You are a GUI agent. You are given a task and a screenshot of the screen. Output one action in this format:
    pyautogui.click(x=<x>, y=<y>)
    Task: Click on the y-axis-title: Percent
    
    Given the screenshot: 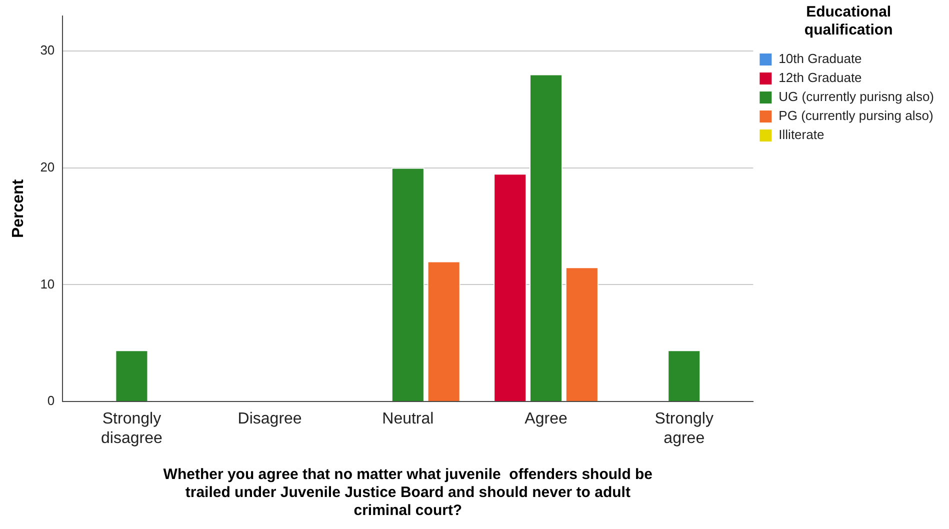 What is the action you would take?
    pyautogui.click(x=19, y=208)
    